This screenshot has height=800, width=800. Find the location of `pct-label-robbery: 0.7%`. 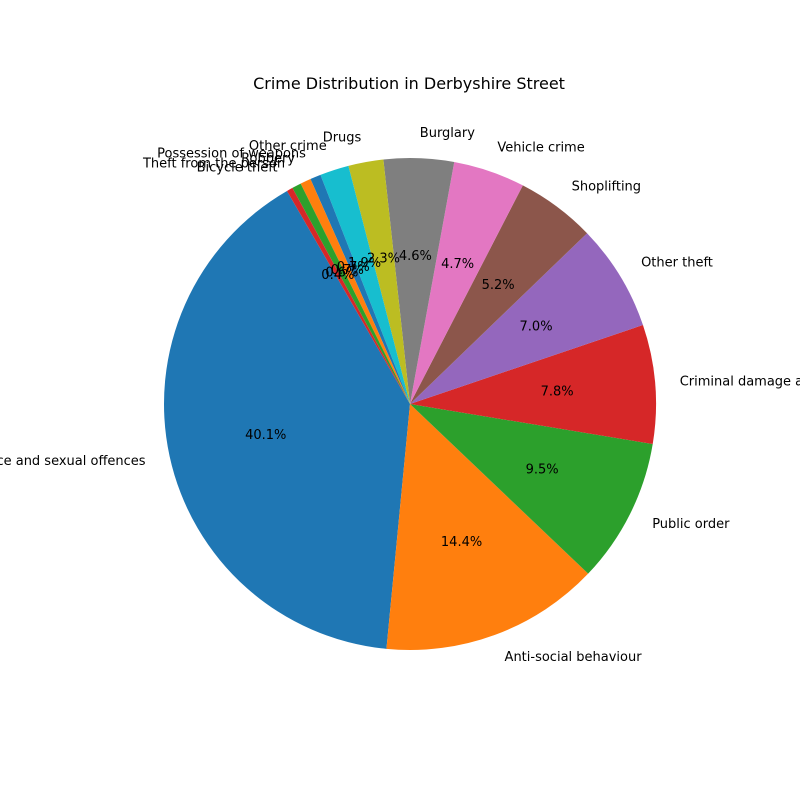

pct-label-robbery: 0.7% is located at coordinates (347, 270).